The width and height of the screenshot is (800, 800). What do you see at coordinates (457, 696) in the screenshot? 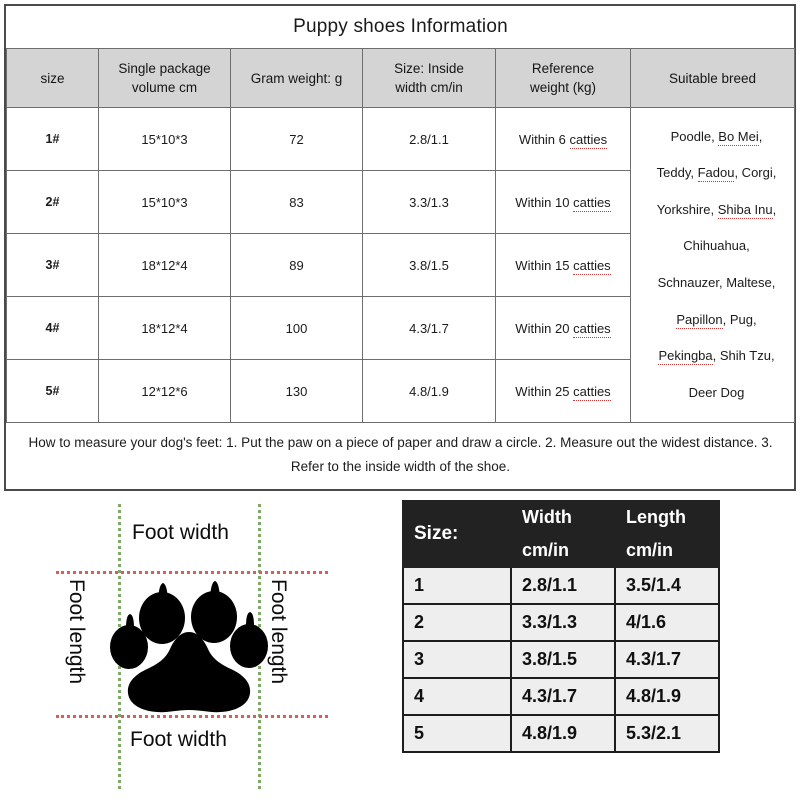
I see `cell-size: 4` at bounding box center [457, 696].